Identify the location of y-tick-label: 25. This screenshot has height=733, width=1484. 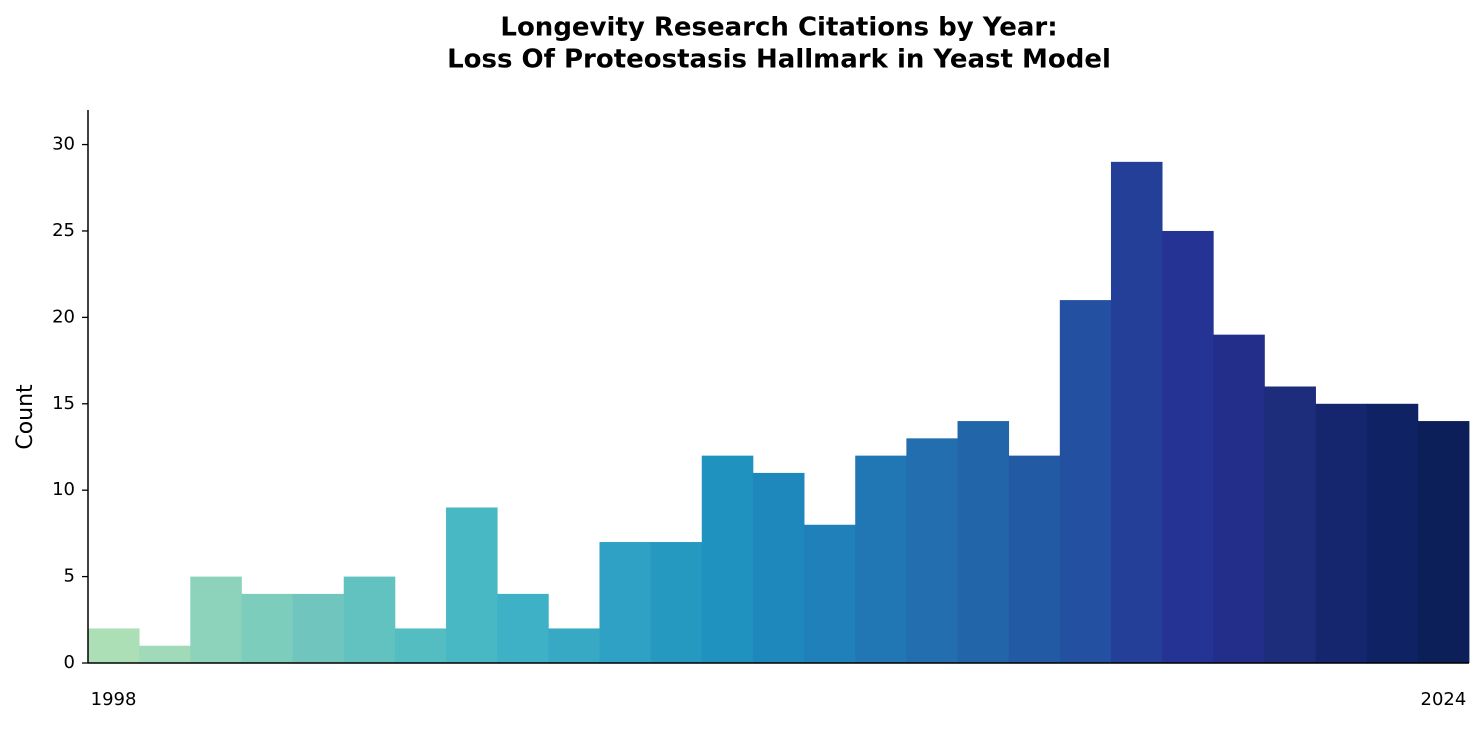
(63, 230).